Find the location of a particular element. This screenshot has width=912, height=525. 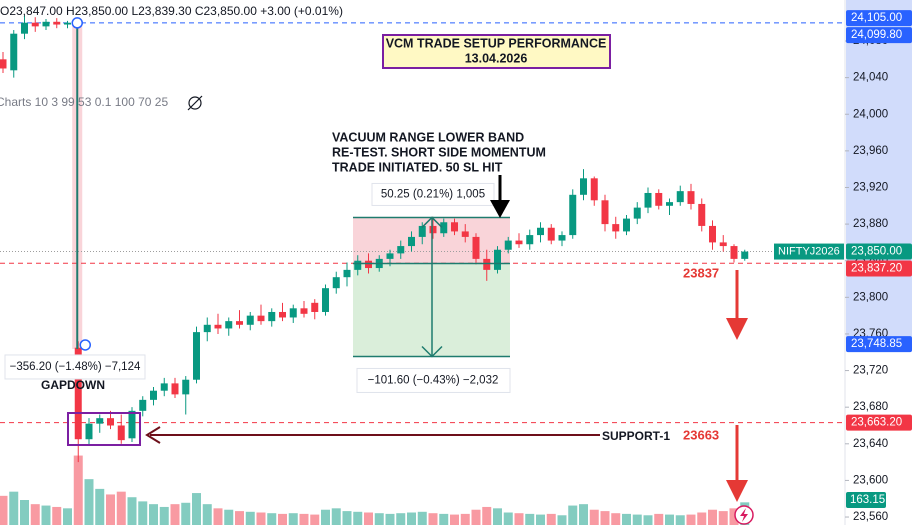

measure-handle is located at coordinates (77, 23).